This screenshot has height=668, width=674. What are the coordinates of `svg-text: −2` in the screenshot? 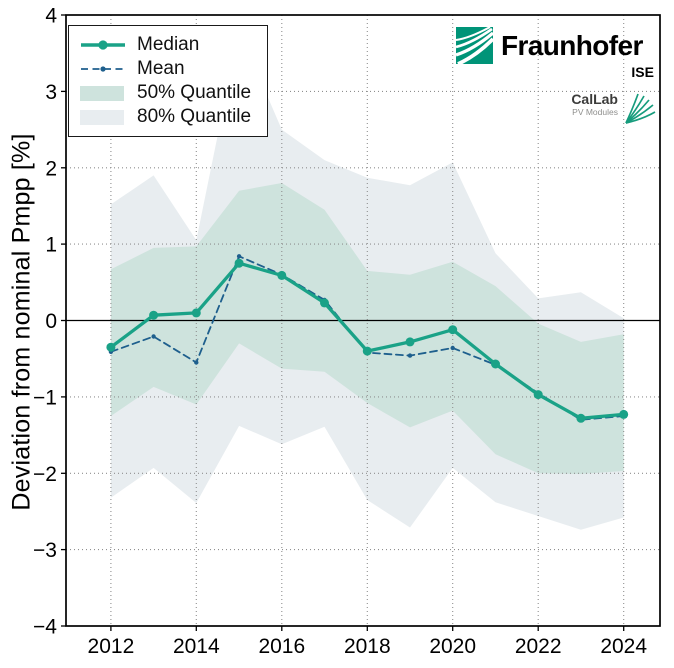 It's located at (45, 474).